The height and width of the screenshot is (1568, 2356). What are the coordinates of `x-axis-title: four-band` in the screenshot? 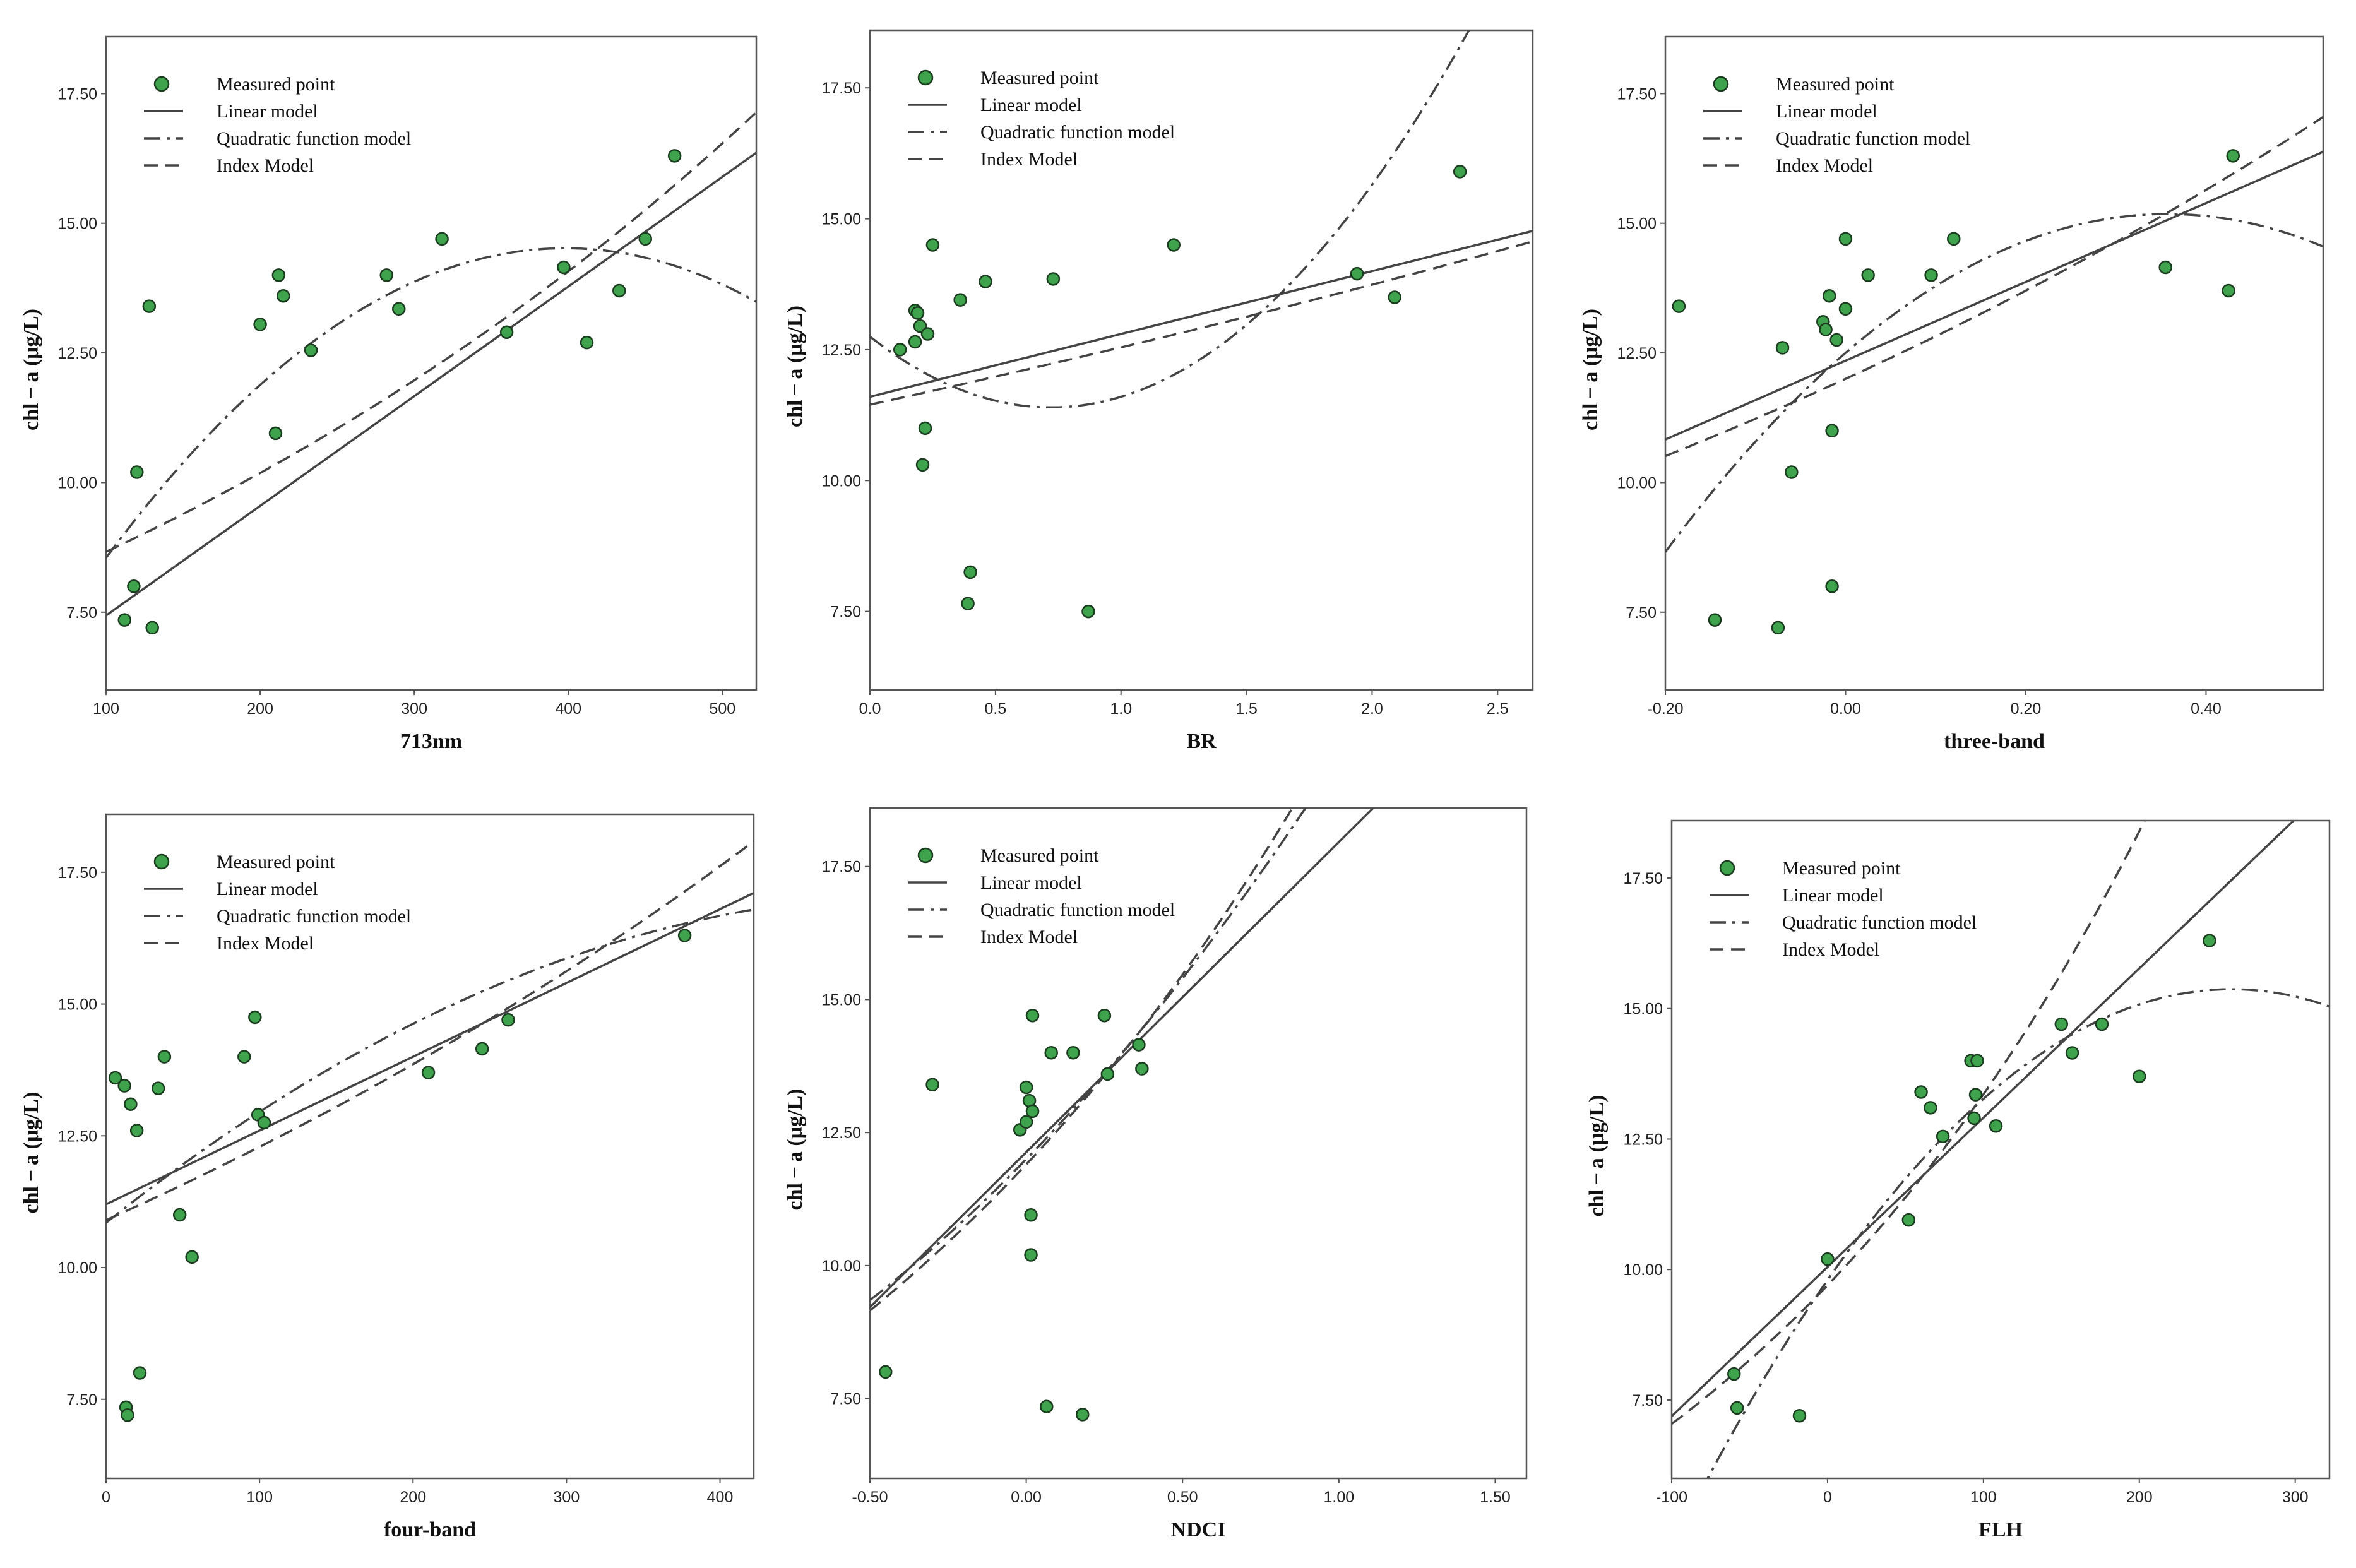 It's located at (430, 1529).